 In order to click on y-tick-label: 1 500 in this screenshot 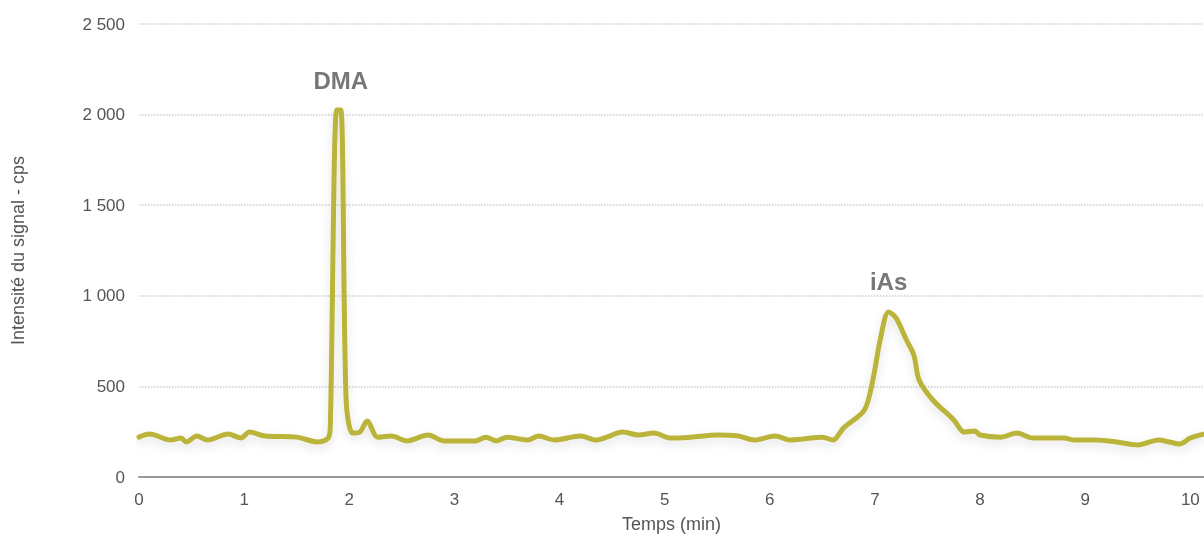, I will do `click(103, 205)`.